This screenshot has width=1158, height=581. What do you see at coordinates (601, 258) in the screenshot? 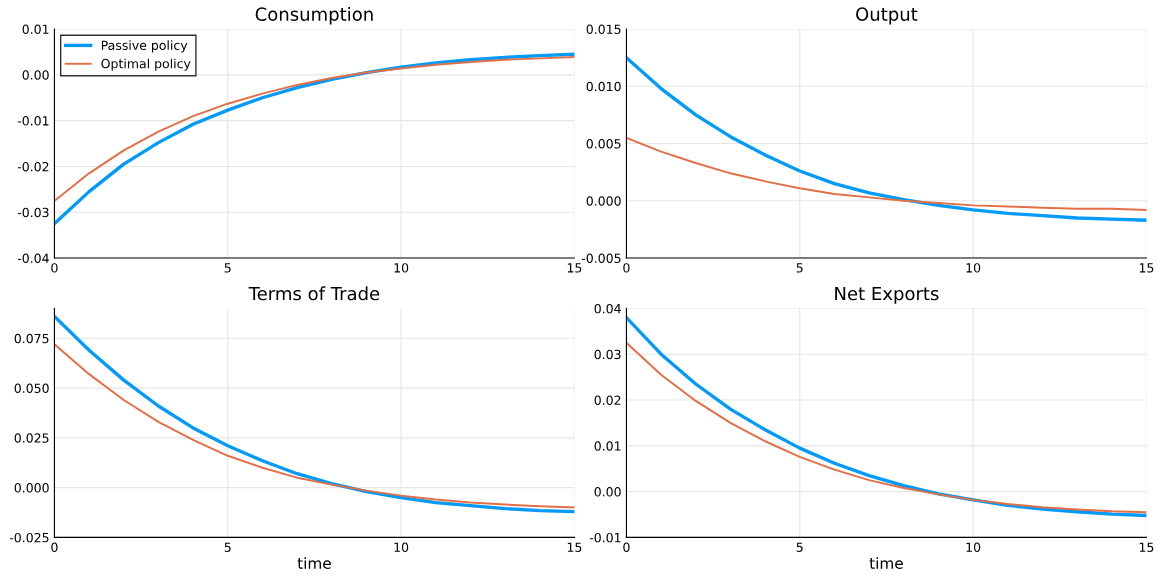
I see `y-tick-label: -0.005` at bounding box center [601, 258].